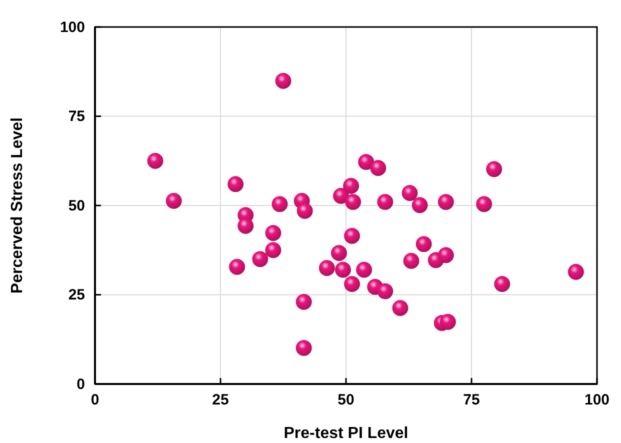 This screenshot has height=443, width=621. What do you see at coordinates (220, 400) in the screenshot?
I see `x-tick-label: 25` at bounding box center [220, 400].